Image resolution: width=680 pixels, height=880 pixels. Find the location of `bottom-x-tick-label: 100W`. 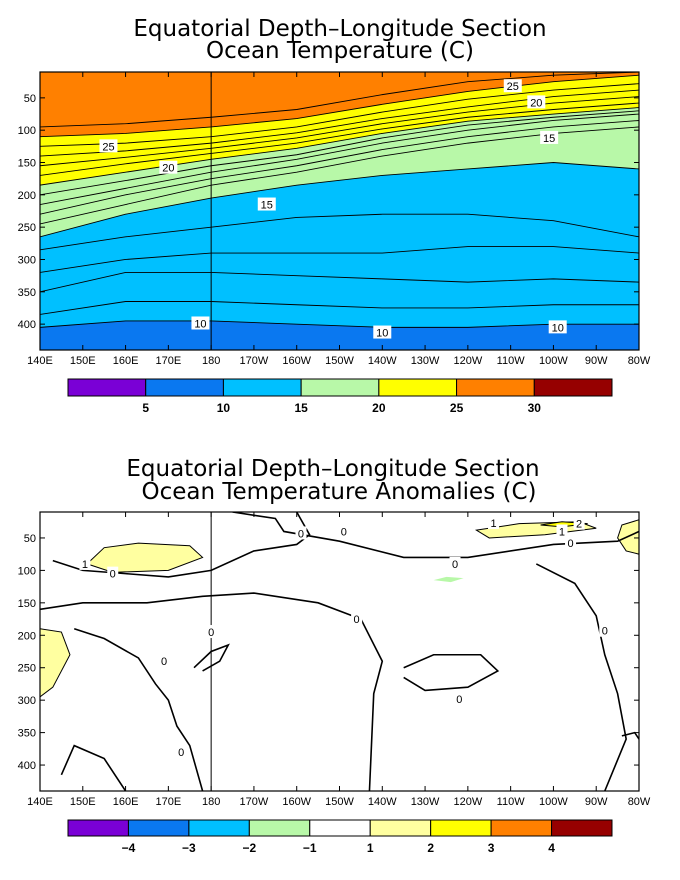

bottom-x-tick-label: 100W is located at coordinates (553, 802).